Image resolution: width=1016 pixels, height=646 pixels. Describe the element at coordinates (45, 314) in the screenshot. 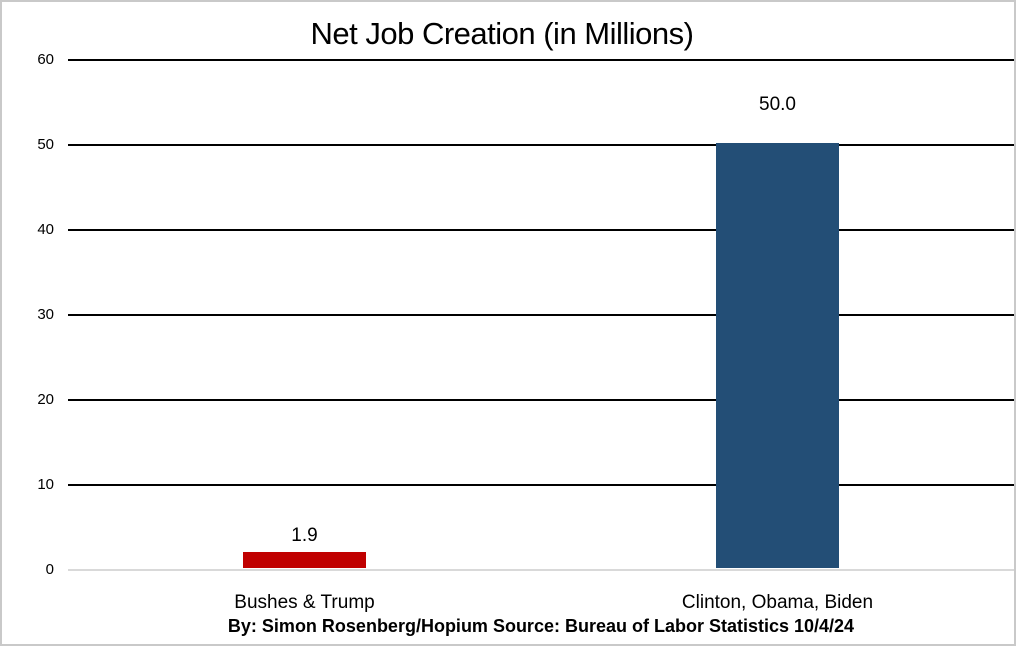

I see `y-axis-tick-label: 30` at that location.